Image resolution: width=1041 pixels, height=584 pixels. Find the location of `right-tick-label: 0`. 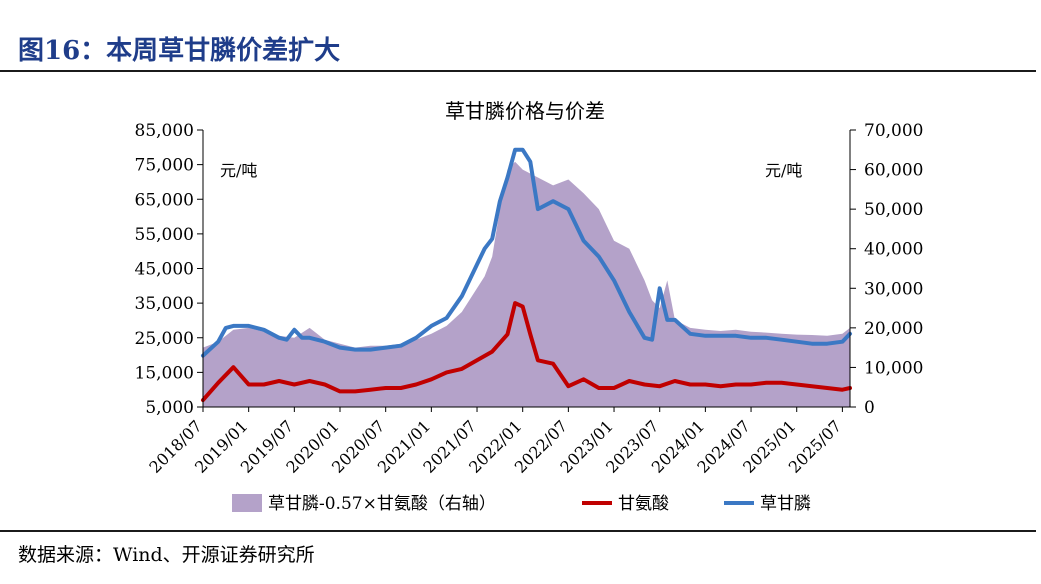

right-tick-label: 0 is located at coordinates (869, 408).